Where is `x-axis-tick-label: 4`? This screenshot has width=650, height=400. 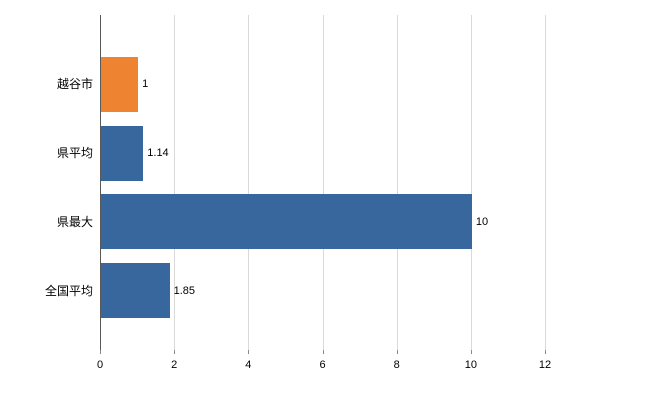
x-axis-tick-label: 4 is located at coordinates (248, 365).